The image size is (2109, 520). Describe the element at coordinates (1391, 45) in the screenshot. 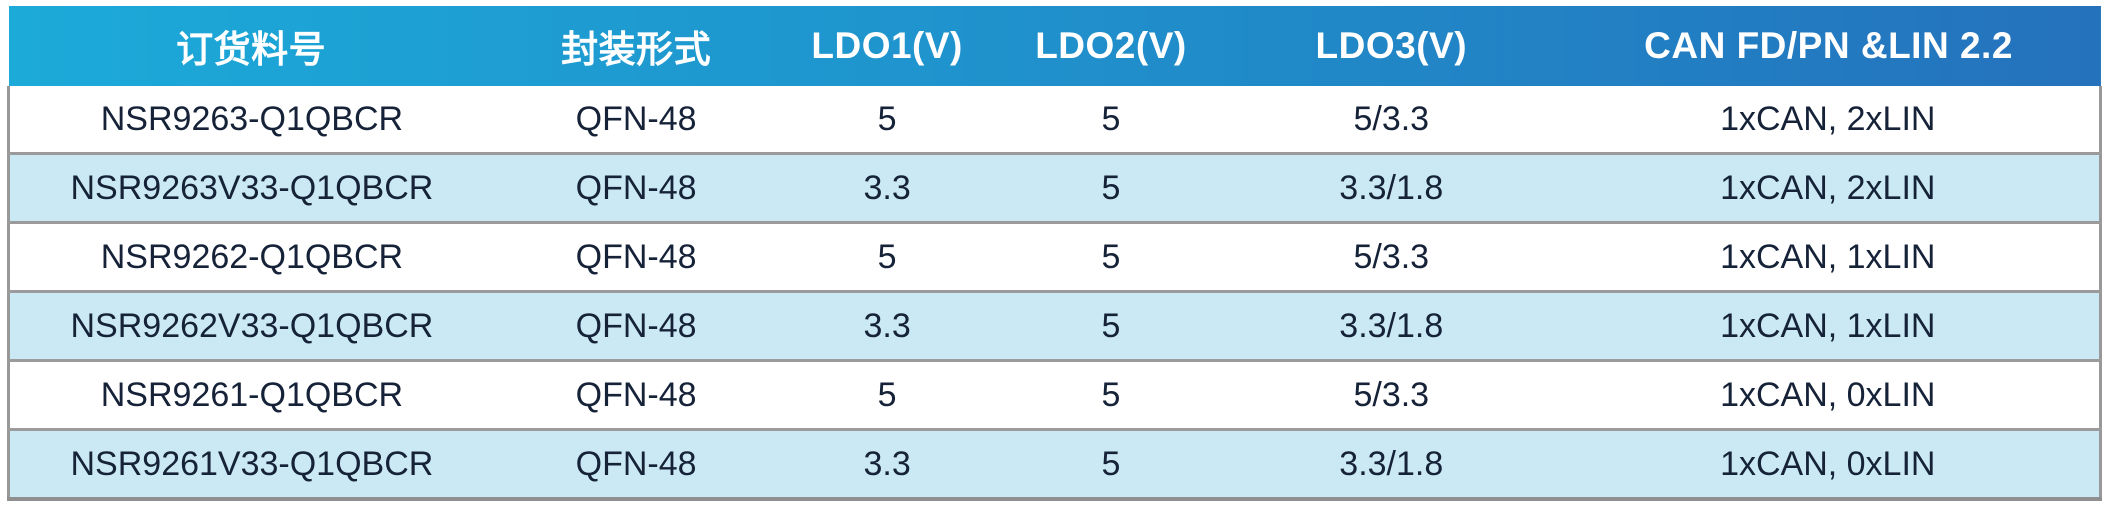

I see `col-header-ldo3: LDO3(V)` at that location.